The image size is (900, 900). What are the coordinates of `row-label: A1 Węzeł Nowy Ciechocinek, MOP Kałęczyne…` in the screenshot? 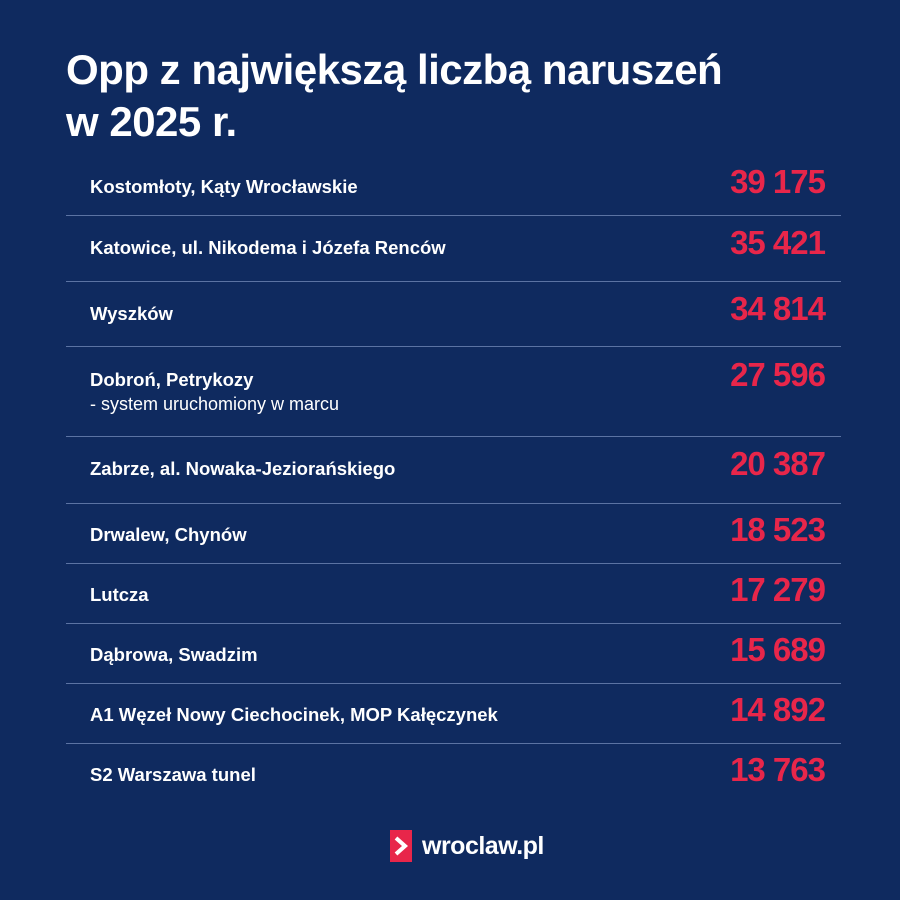 It's located at (294, 714).